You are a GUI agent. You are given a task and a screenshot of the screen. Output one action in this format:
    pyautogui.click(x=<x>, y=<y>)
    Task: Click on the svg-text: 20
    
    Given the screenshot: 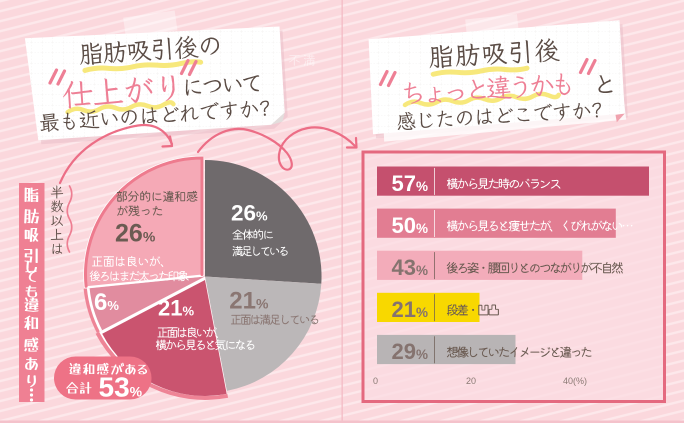 What is the action you would take?
    pyautogui.click(x=471, y=381)
    